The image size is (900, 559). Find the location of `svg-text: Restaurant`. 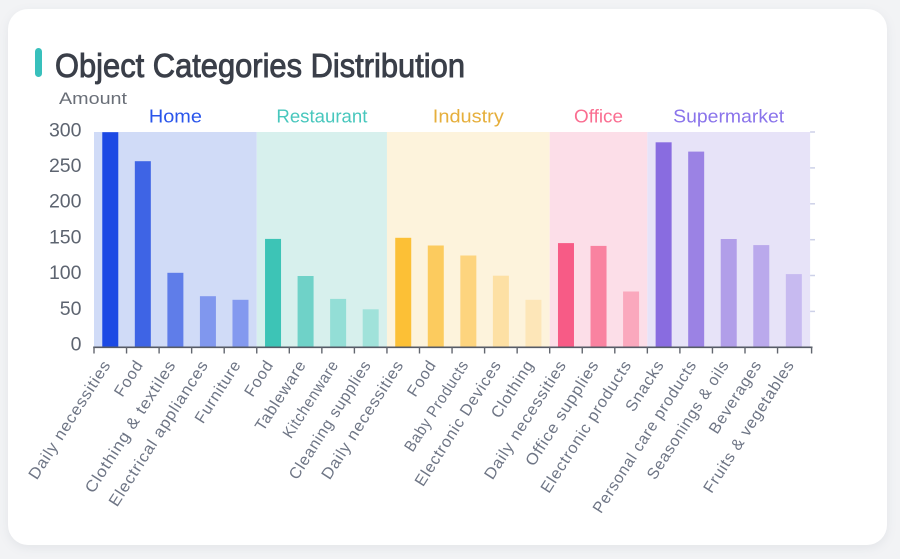

svg-text: Restaurant is located at coordinates (321, 117).